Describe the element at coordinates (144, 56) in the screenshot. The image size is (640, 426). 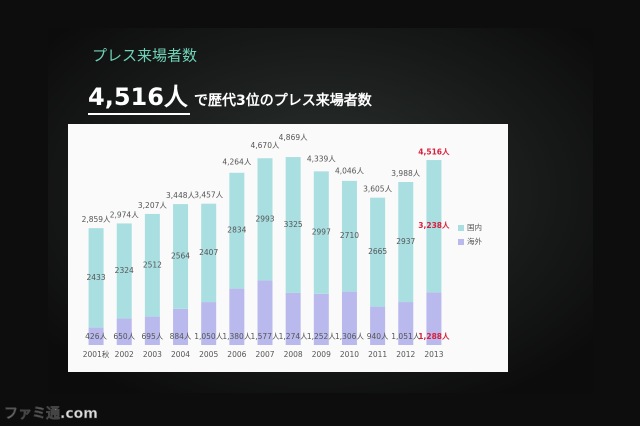
I see `slide-title: プレス来場者数` at that location.